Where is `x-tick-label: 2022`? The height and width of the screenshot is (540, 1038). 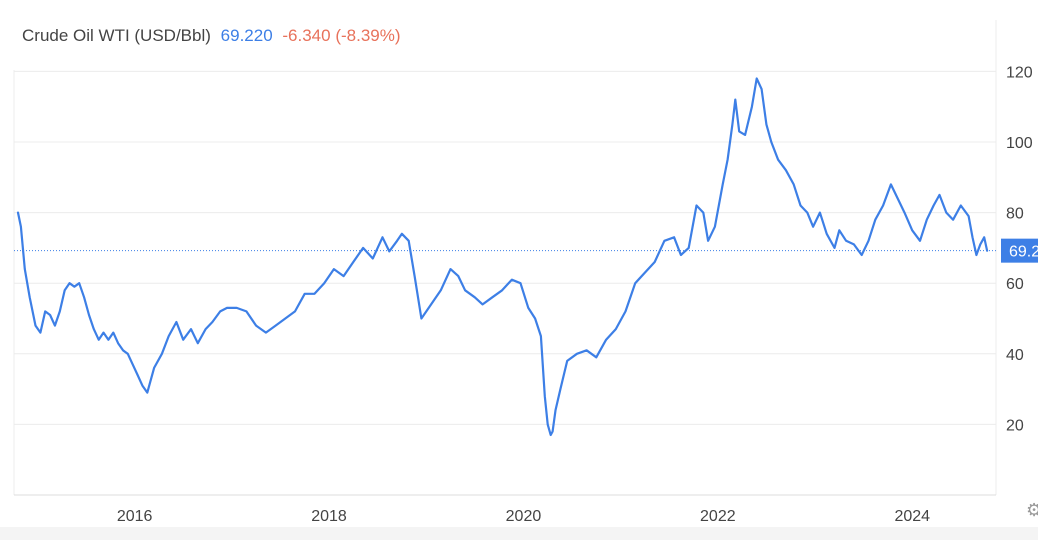 x-tick-label: 2022 is located at coordinates (718, 516).